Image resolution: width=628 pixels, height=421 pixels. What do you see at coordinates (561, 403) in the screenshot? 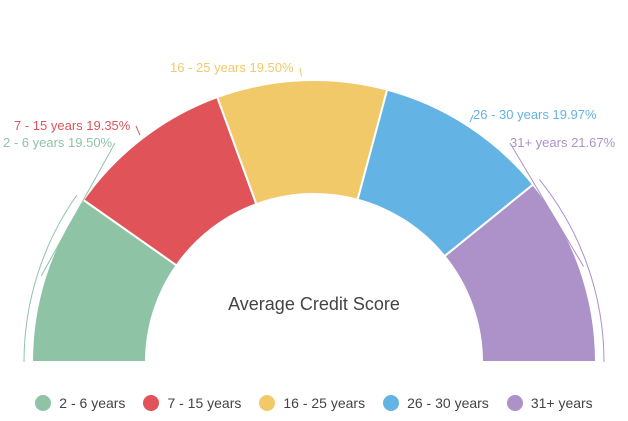
I see `legend-label: 31+ years` at bounding box center [561, 403].